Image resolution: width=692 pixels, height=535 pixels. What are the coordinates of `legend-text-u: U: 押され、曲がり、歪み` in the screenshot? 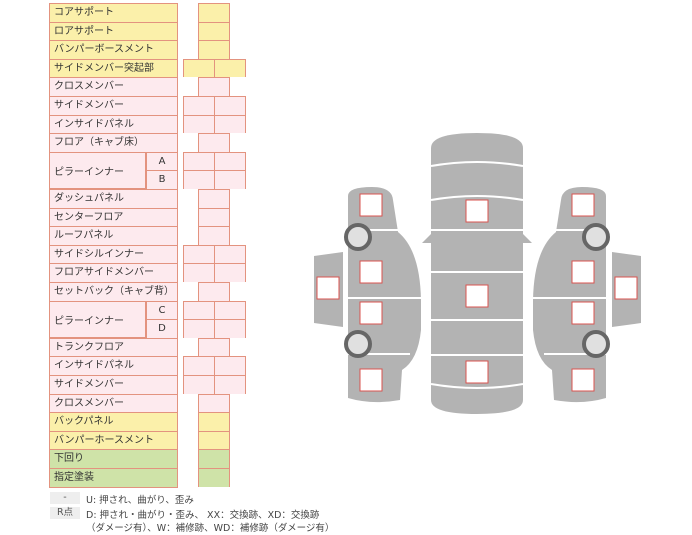 It's located at (140, 500).